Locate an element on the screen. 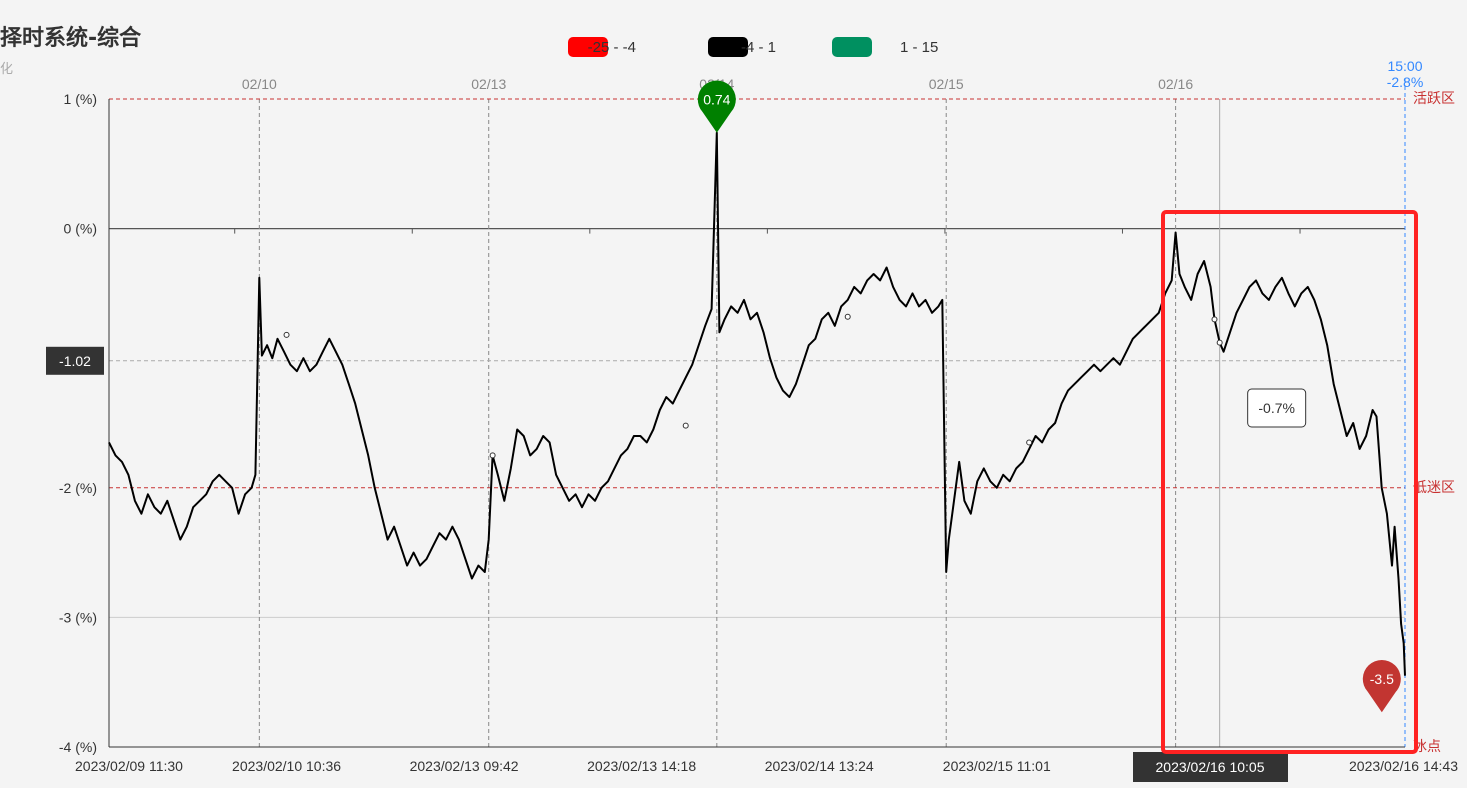 This screenshot has height=788, width=1467. crosshair-y-label: -1.02 is located at coordinates (75, 361).